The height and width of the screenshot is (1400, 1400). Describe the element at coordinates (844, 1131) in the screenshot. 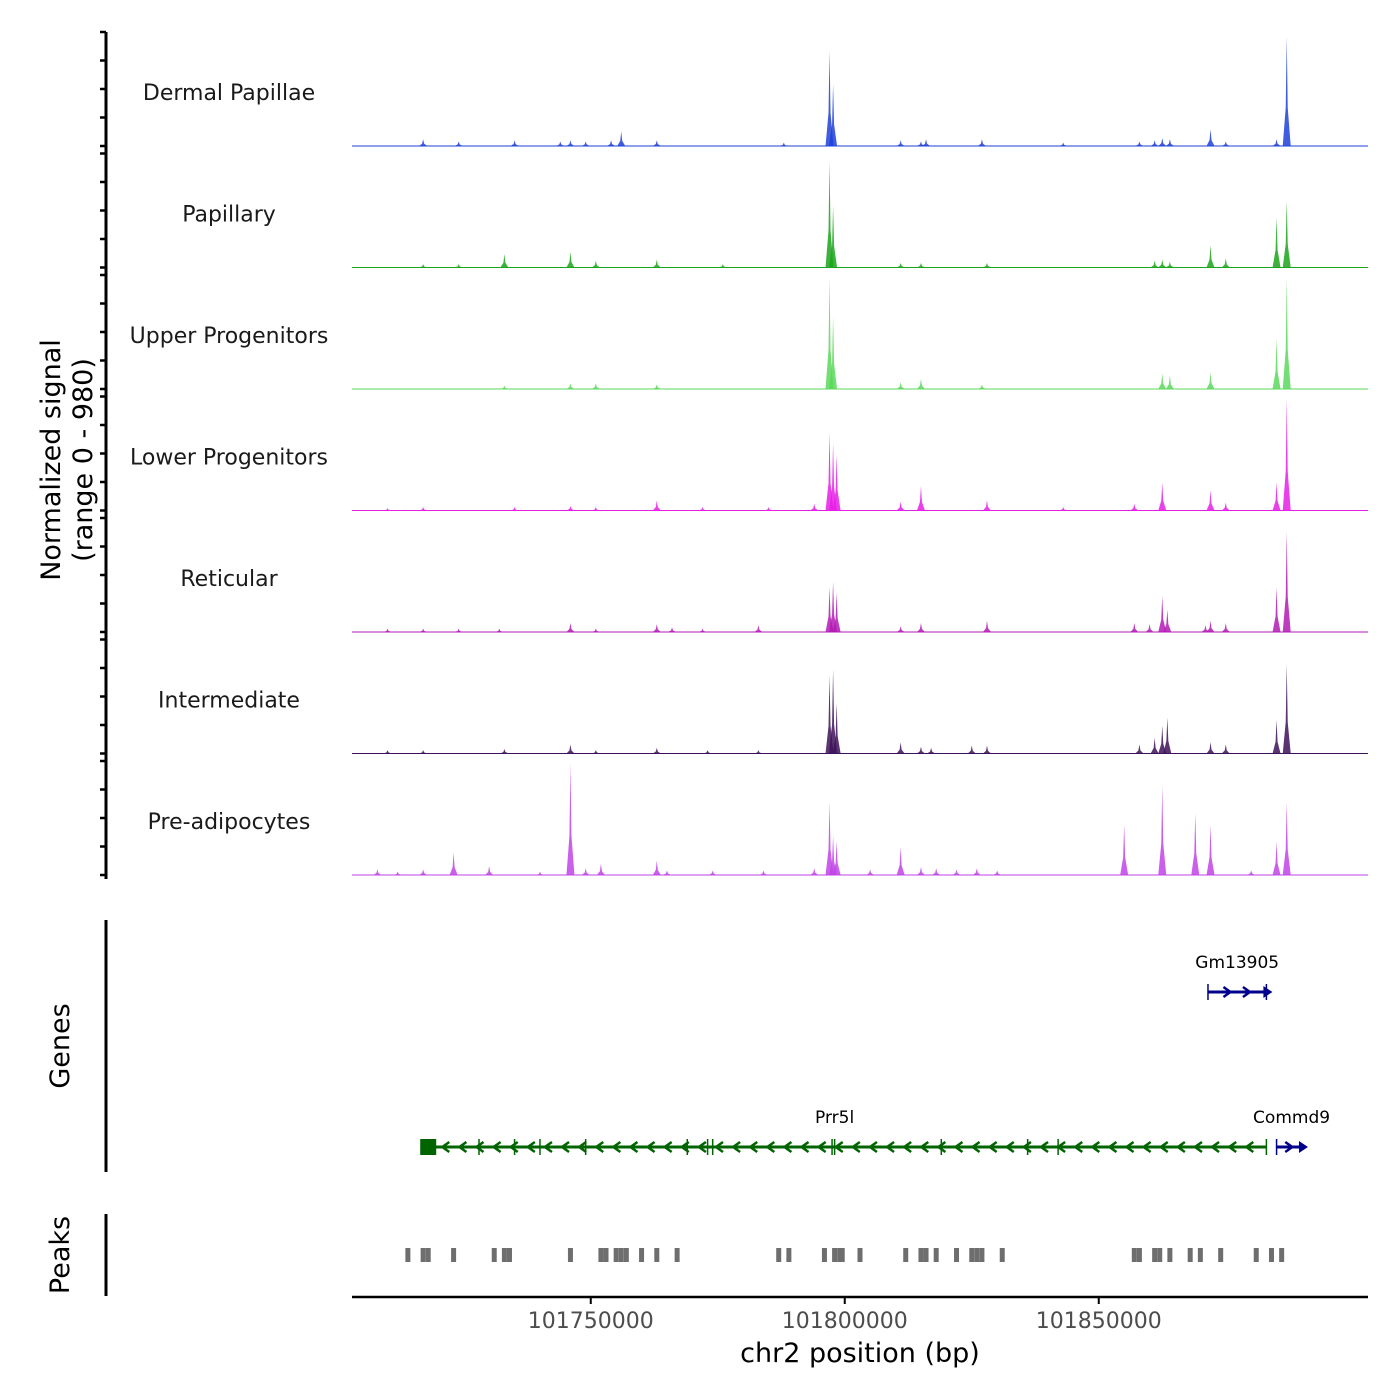

I see `gene-prr5l: Prr5l` at that location.